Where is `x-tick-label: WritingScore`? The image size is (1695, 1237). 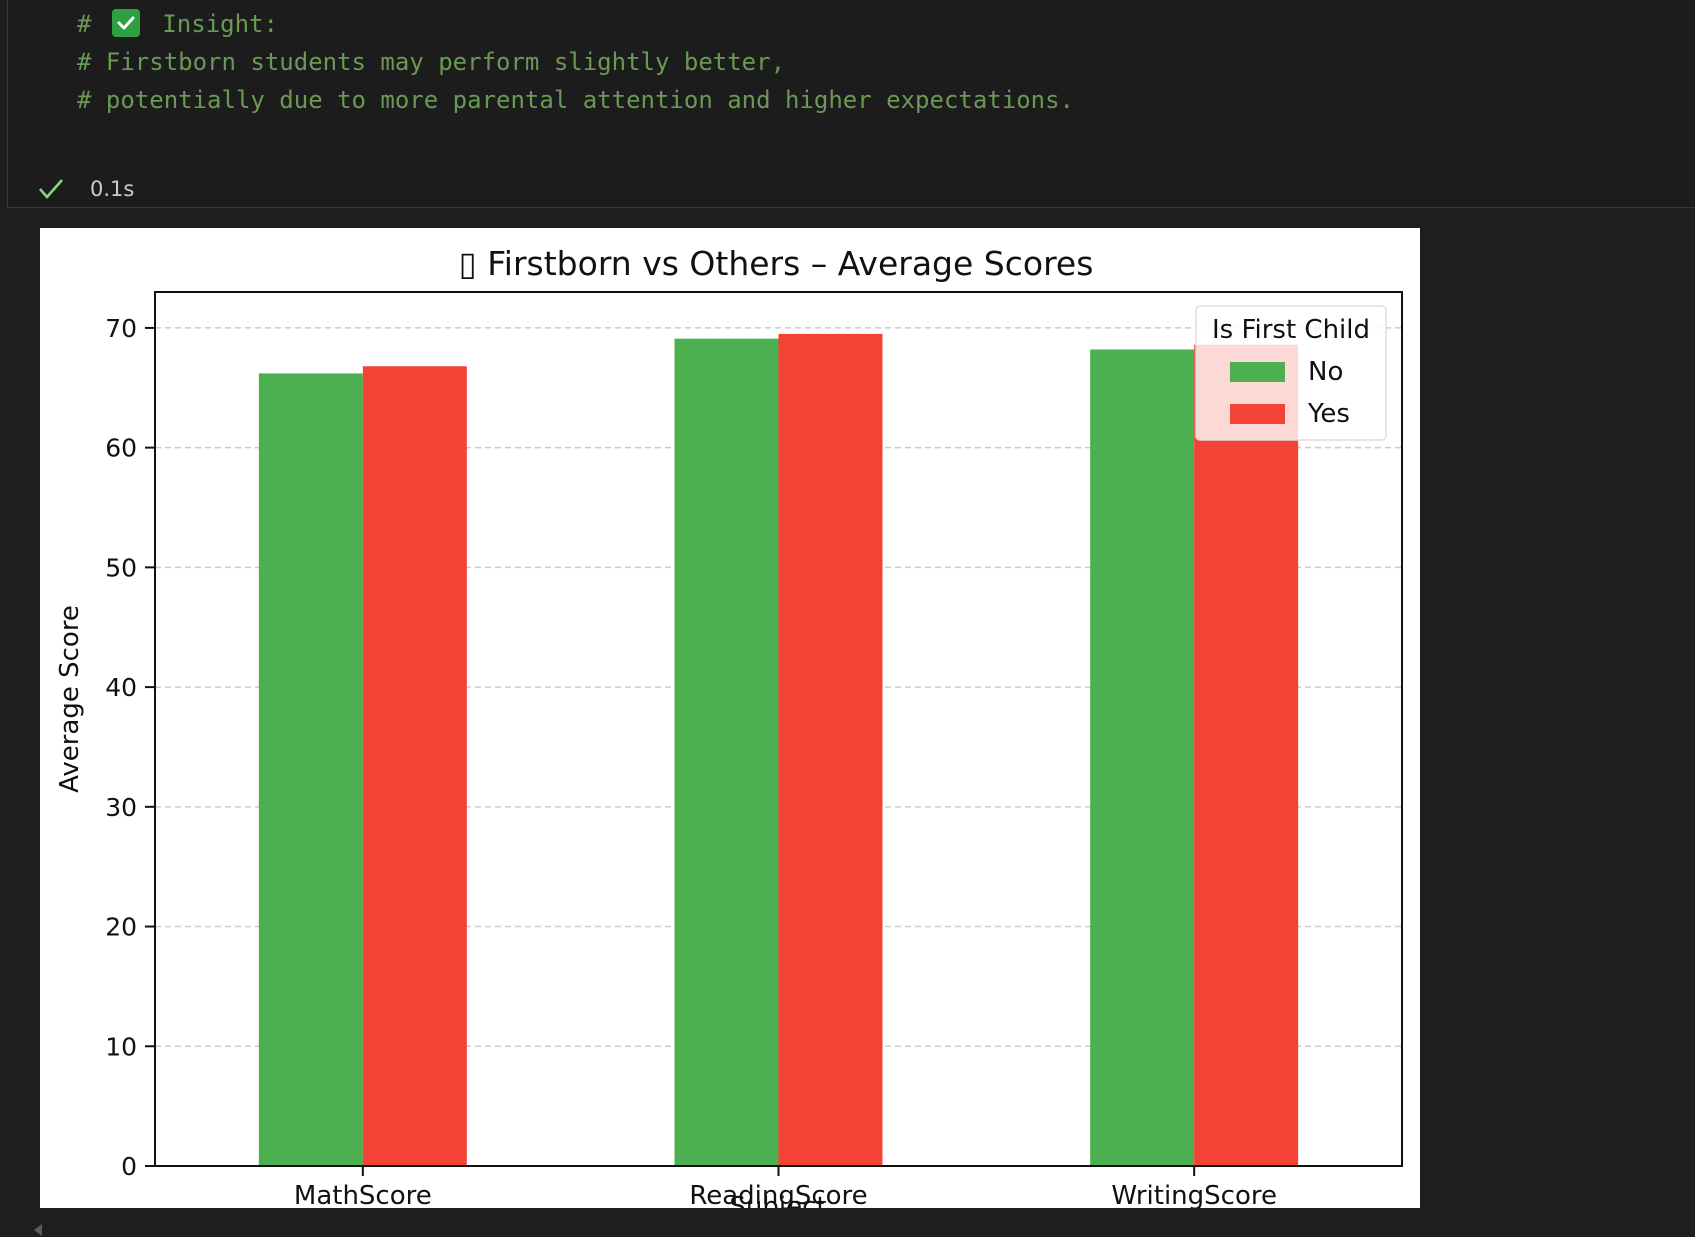
x-tick-label: WritingScore is located at coordinates (1194, 1194).